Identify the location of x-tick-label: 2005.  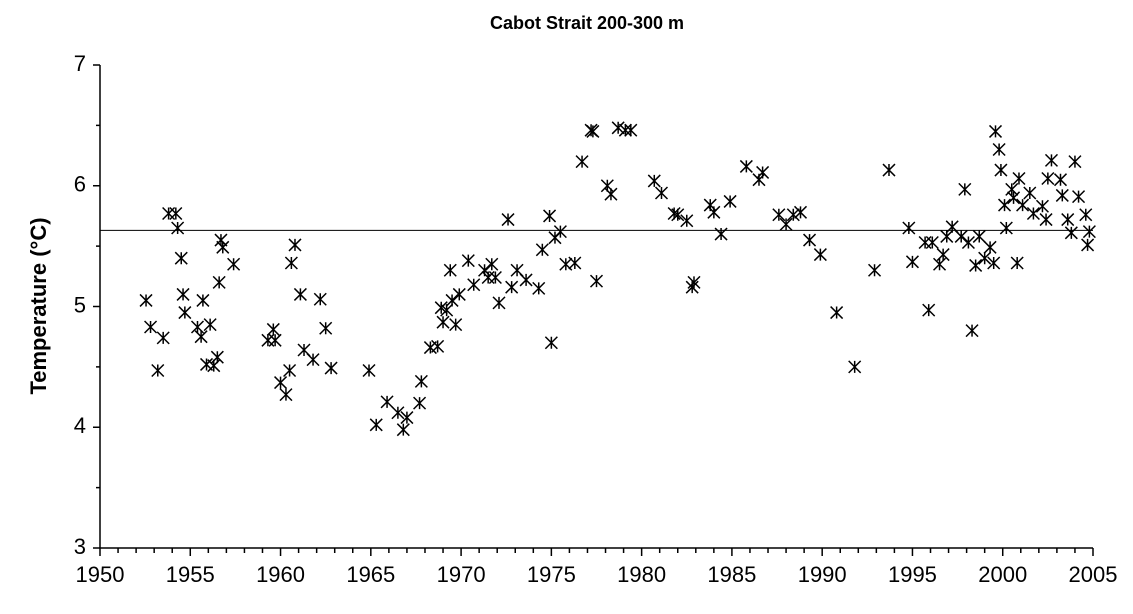
(1093, 574).